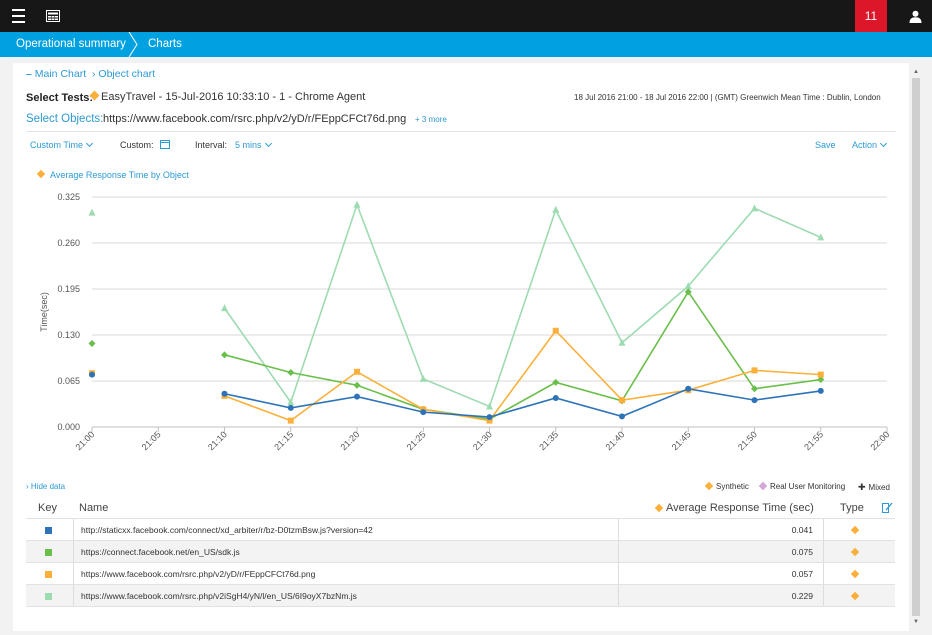  I want to click on select-tests-label: Select Tests:, so click(60, 98).